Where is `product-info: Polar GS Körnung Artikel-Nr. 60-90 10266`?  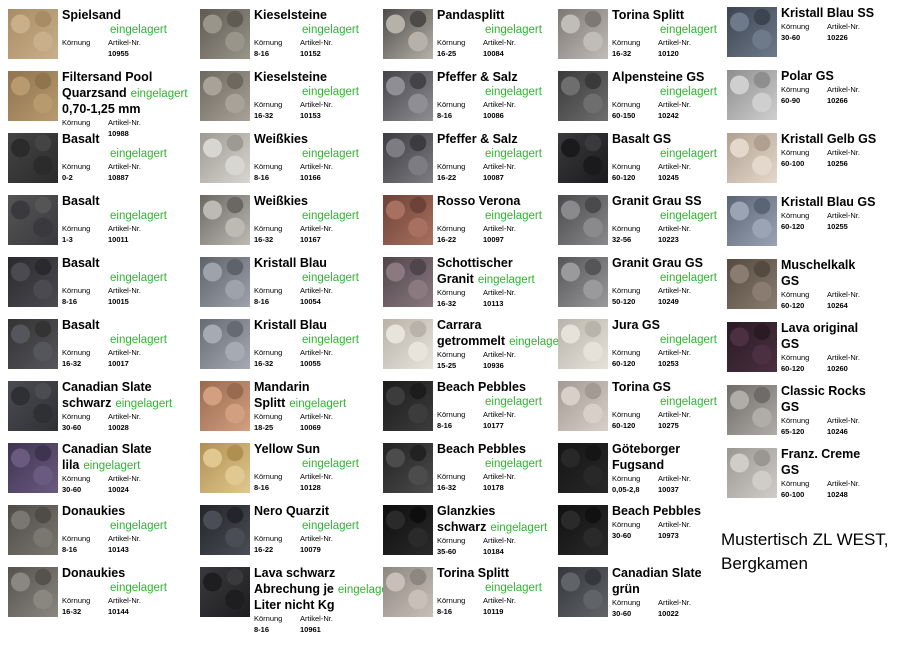
product-info: Polar GS Körnung Artikel-Nr. 60-90 10266 is located at coordinates (842, 87).